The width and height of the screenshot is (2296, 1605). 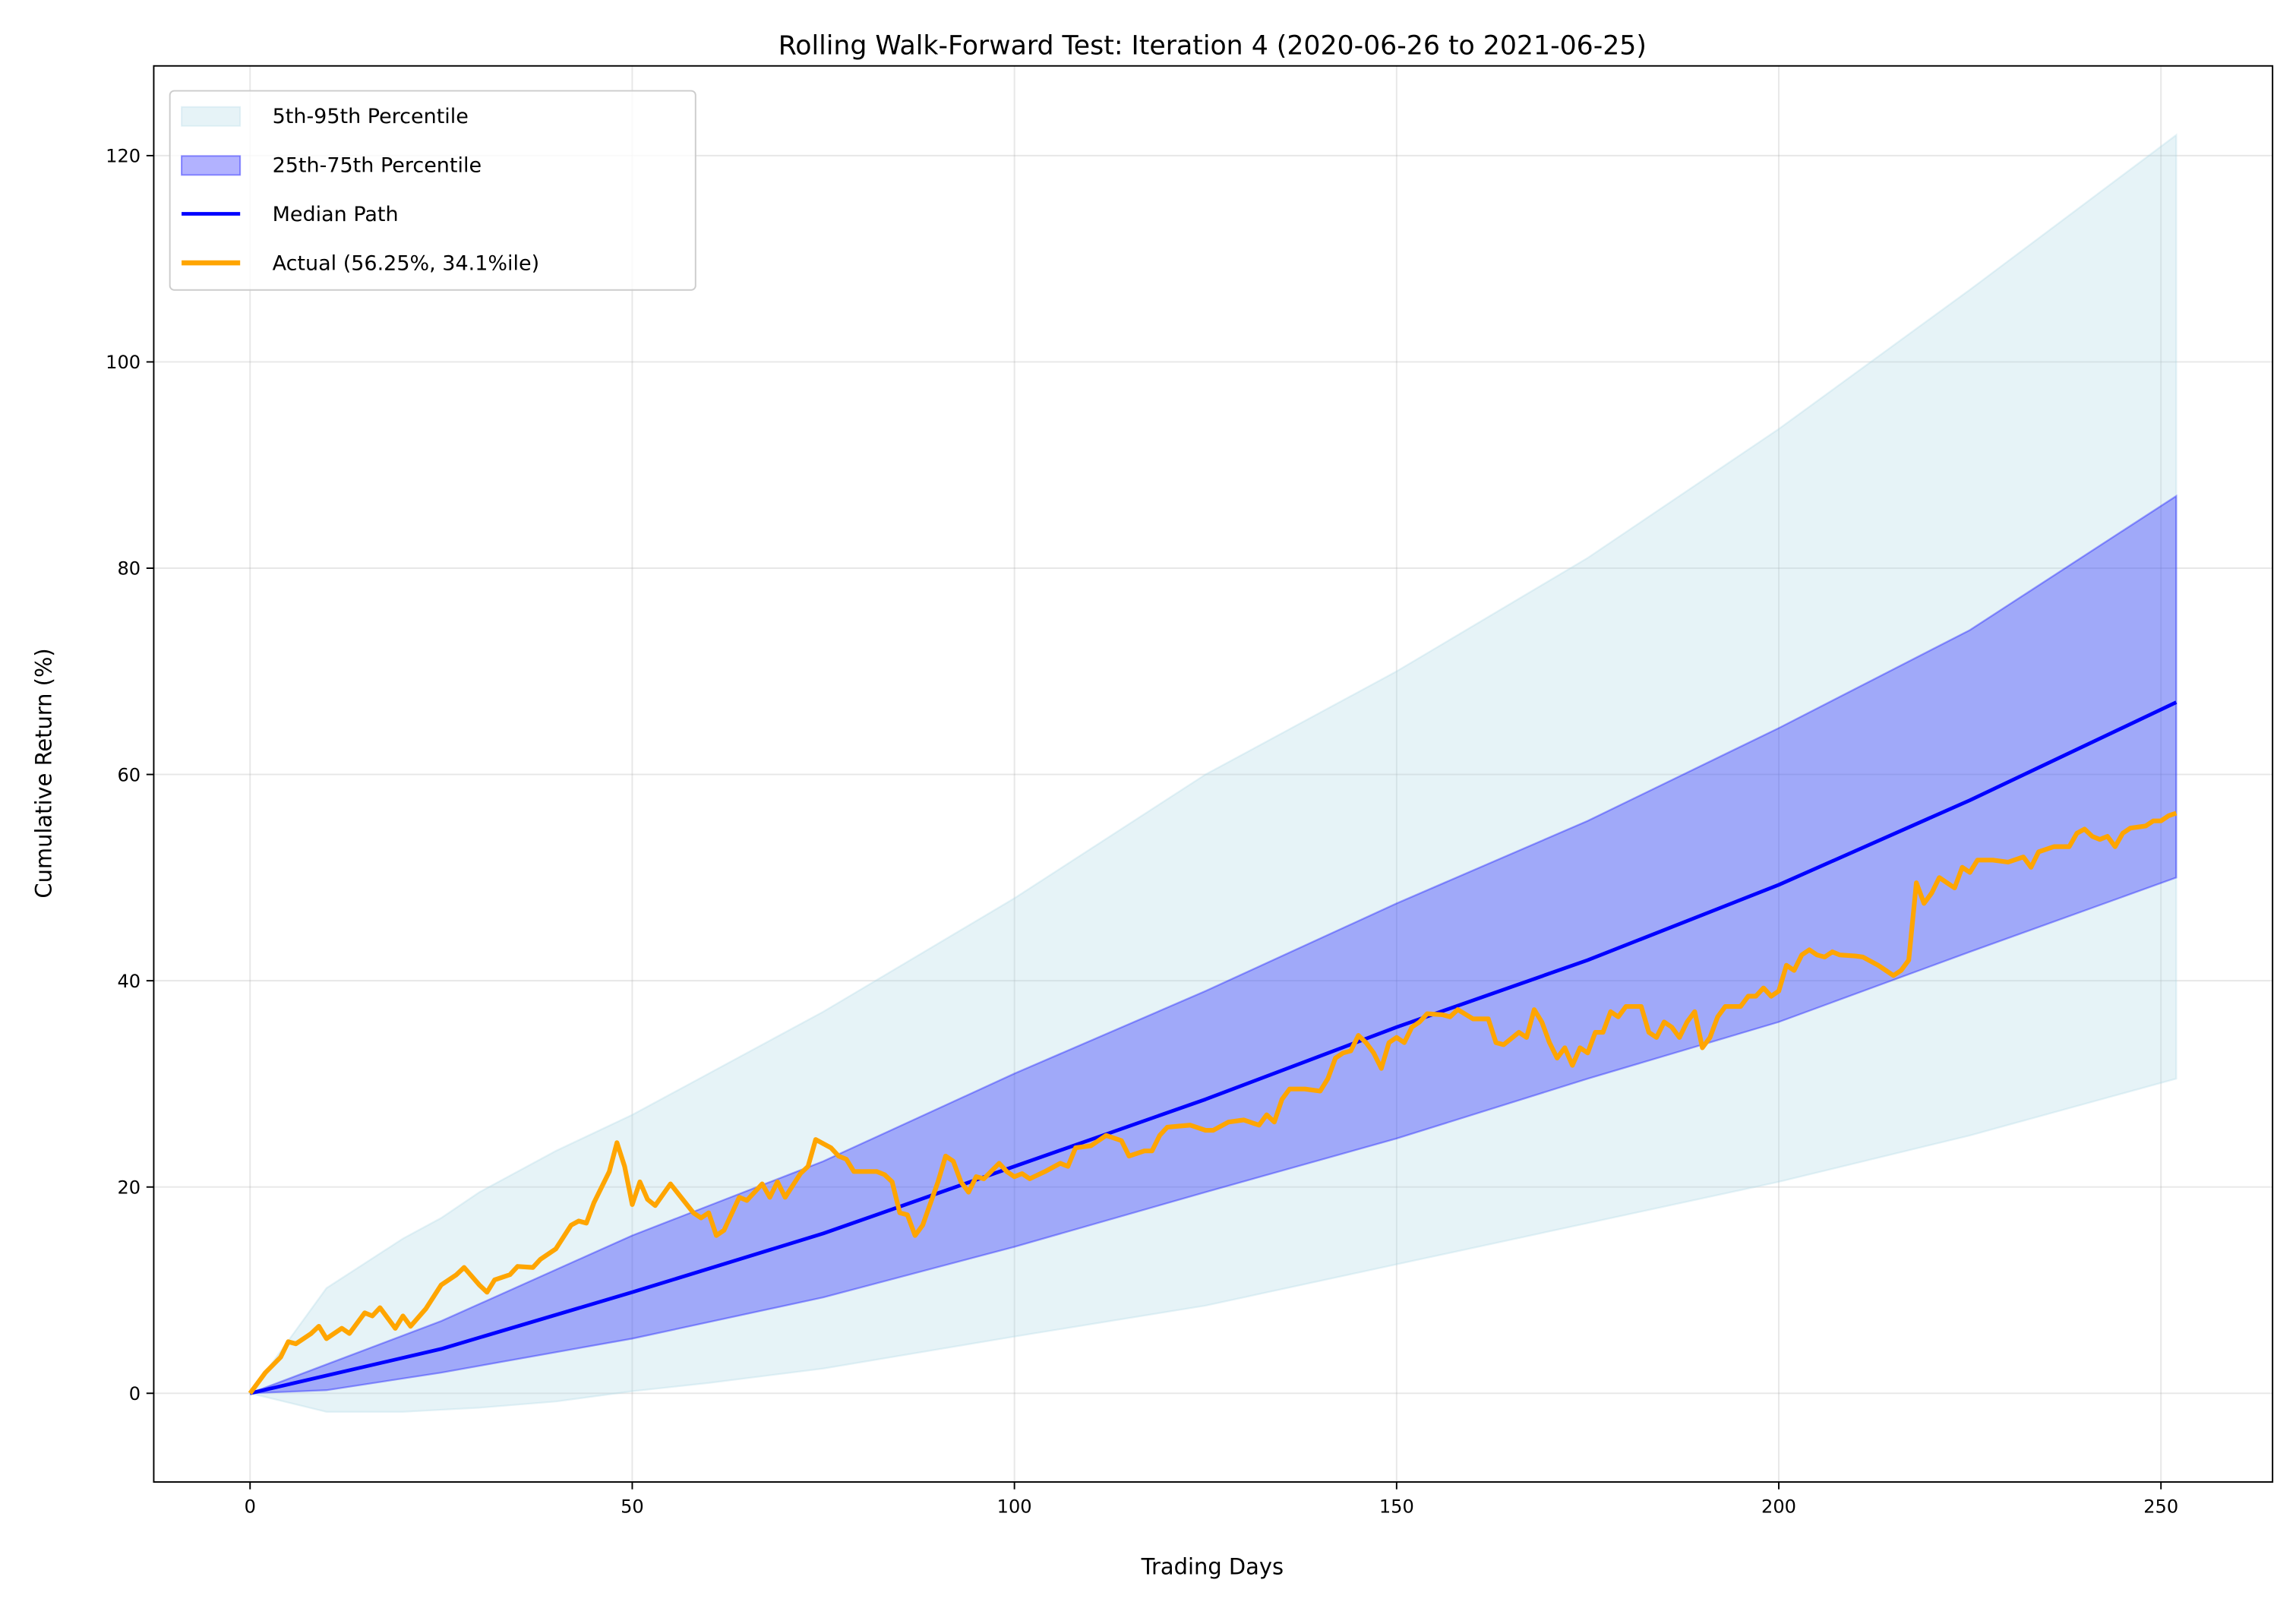 I want to click on legend-item-actual: Actual (56.25%, 34.1%ile), so click(x=360, y=264).